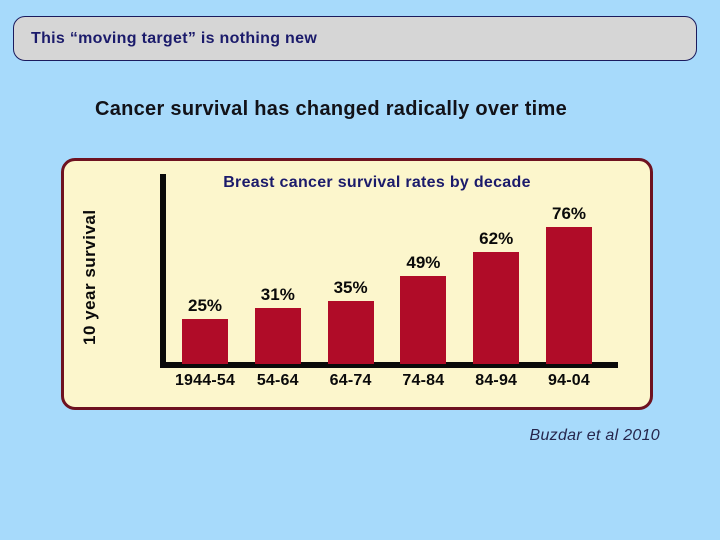 This screenshot has width=720, height=540. Describe the element at coordinates (277, 294) in the screenshot. I see `bar-value-label: 31%` at that location.